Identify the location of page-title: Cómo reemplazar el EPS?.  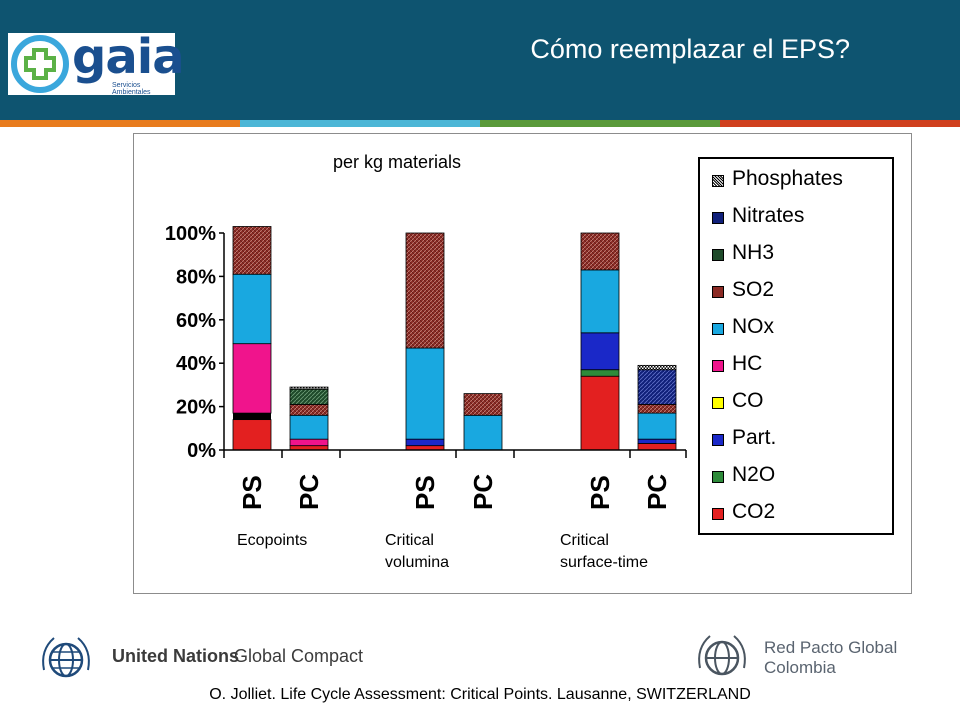
(690, 49).